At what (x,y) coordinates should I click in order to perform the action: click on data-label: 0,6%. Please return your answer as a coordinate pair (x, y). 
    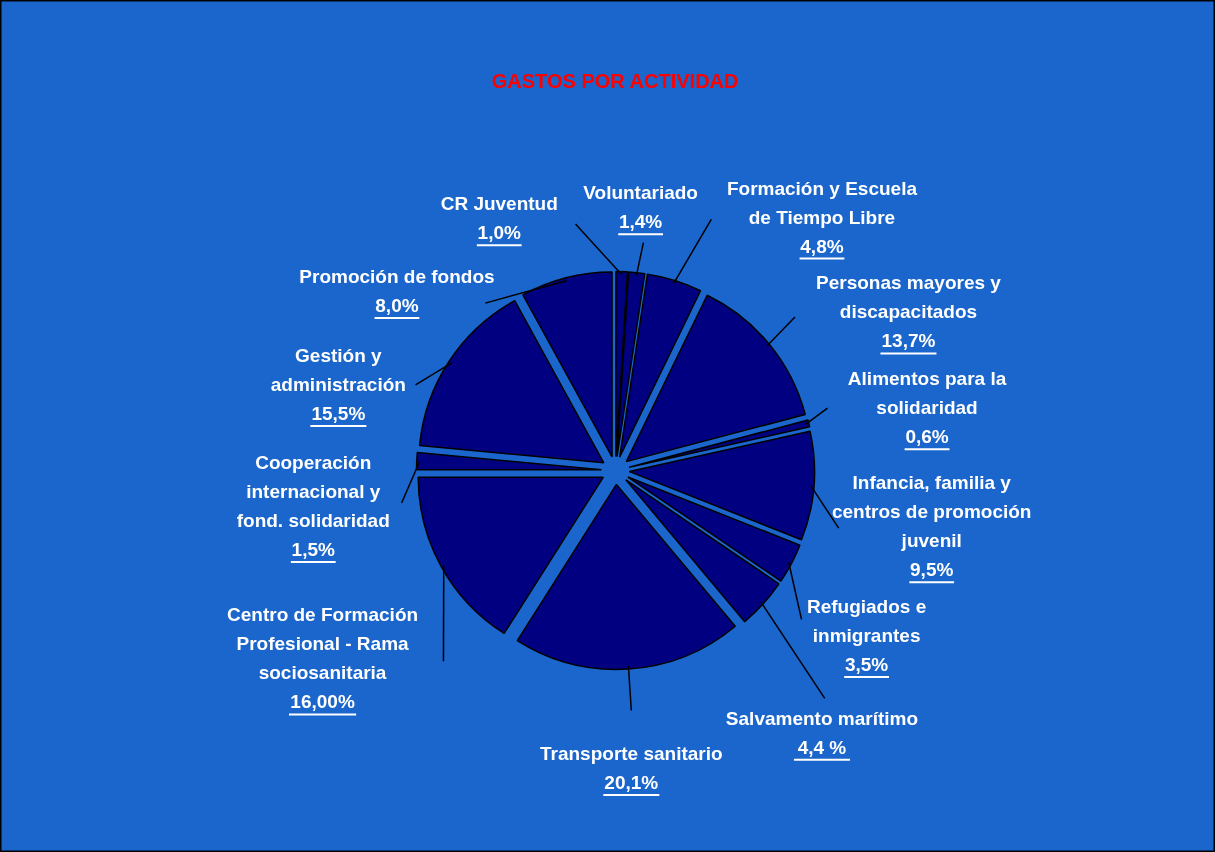
    Looking at the image, I should click on (927, 437).